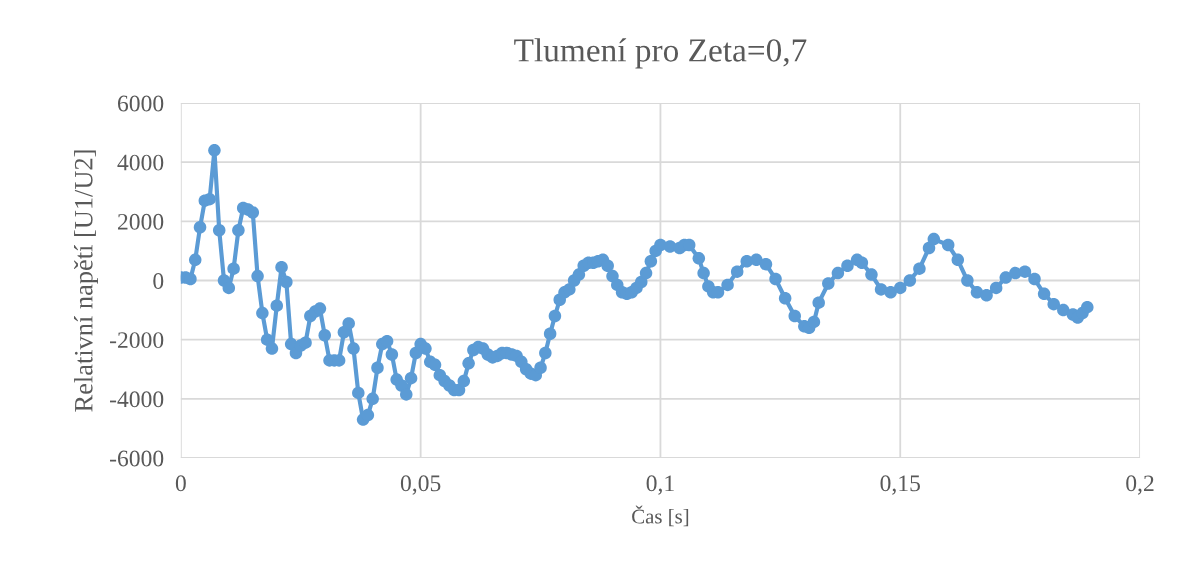  I want to click on x-tick-label: 0,2, so click(1140, 485).